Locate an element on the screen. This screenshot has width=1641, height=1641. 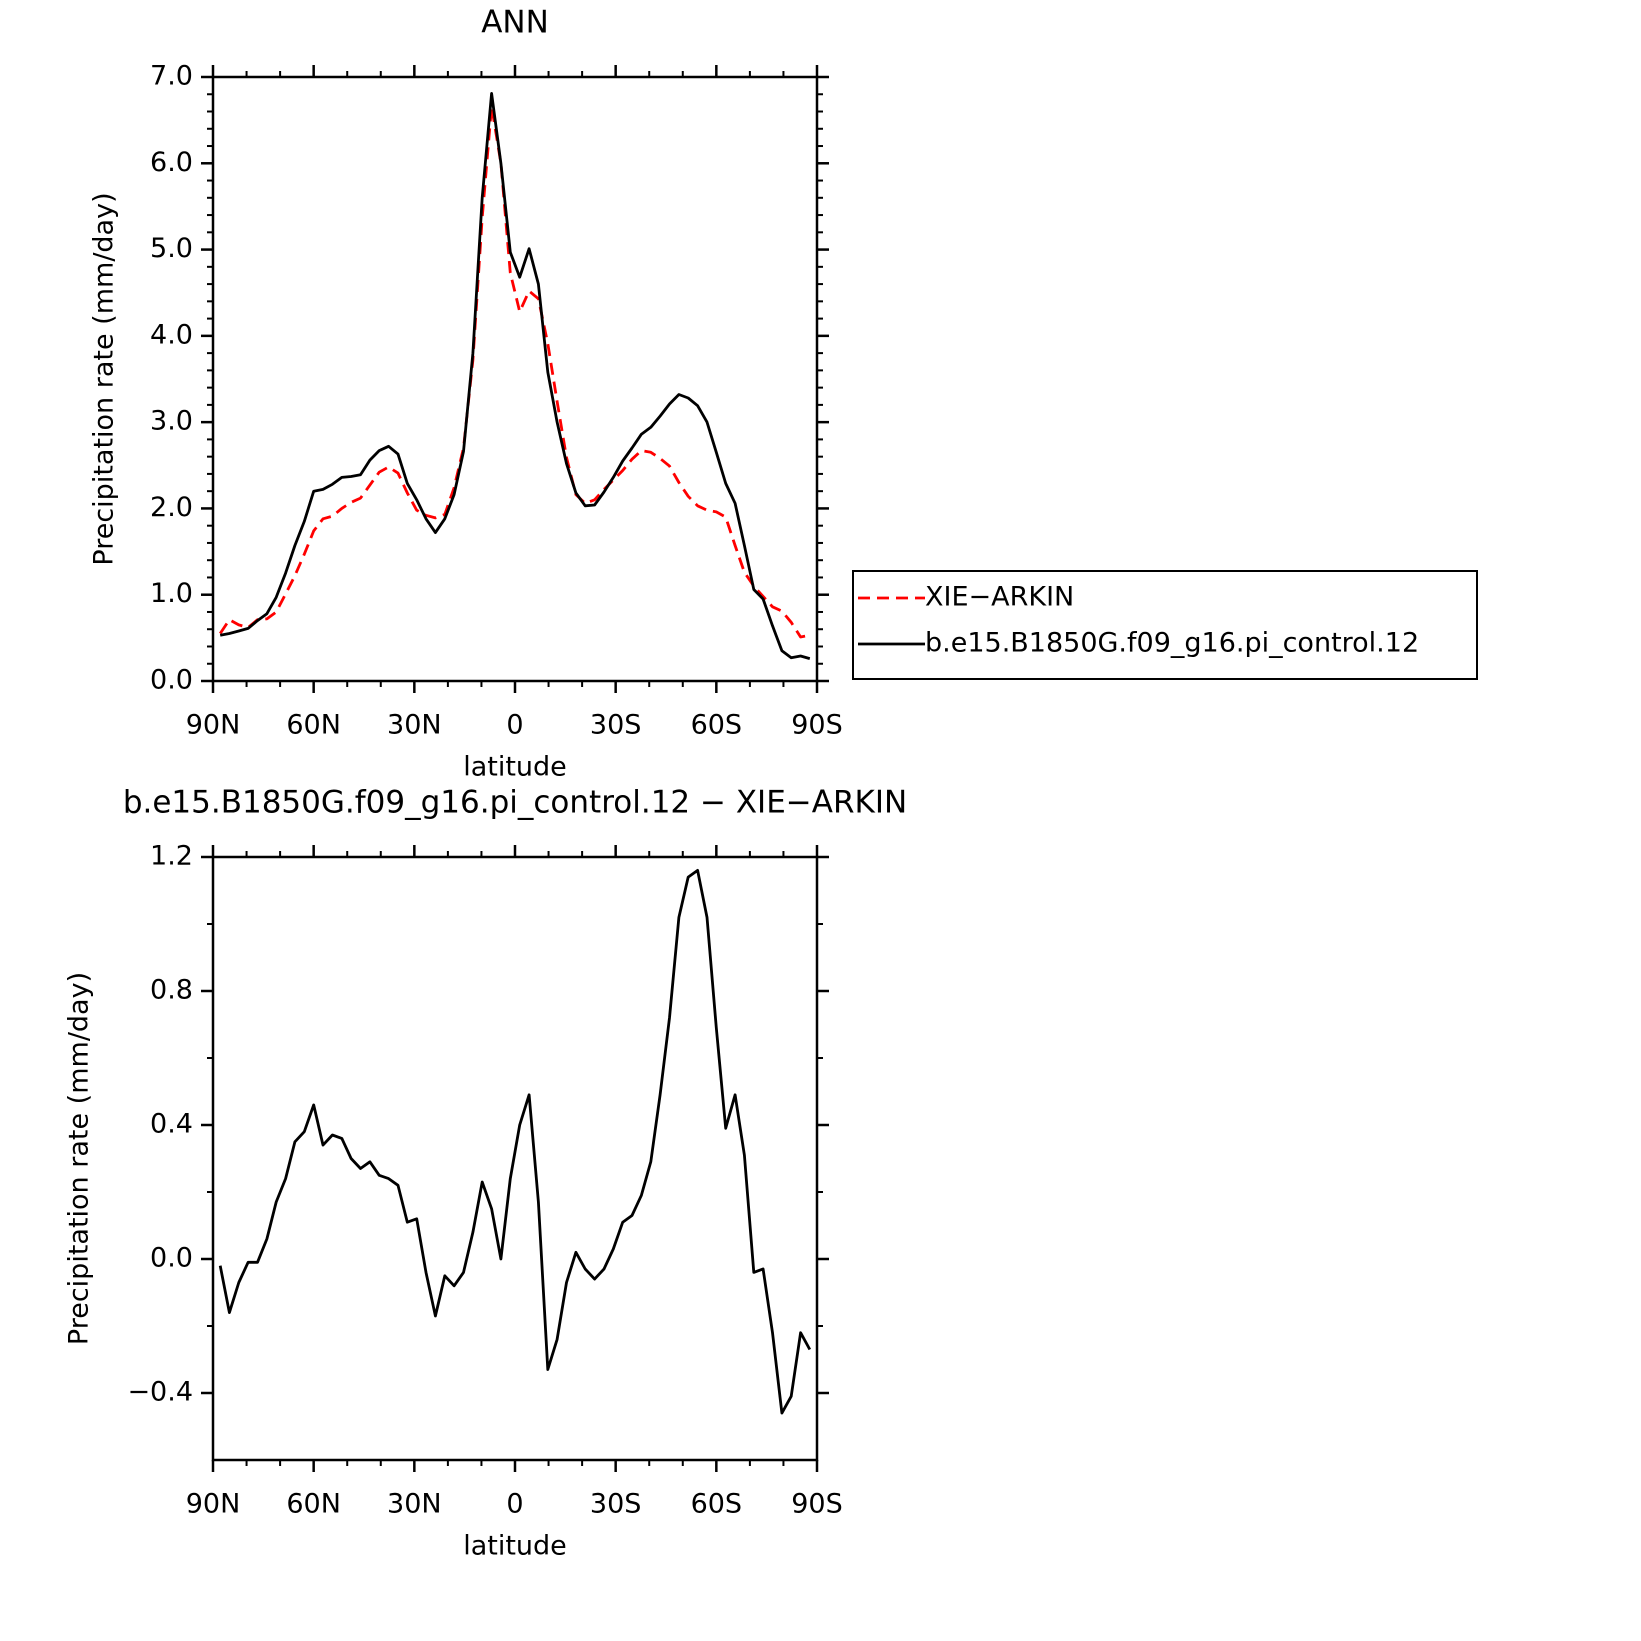
y-tick-label: 1.0 is located at coordinates (171, 593).